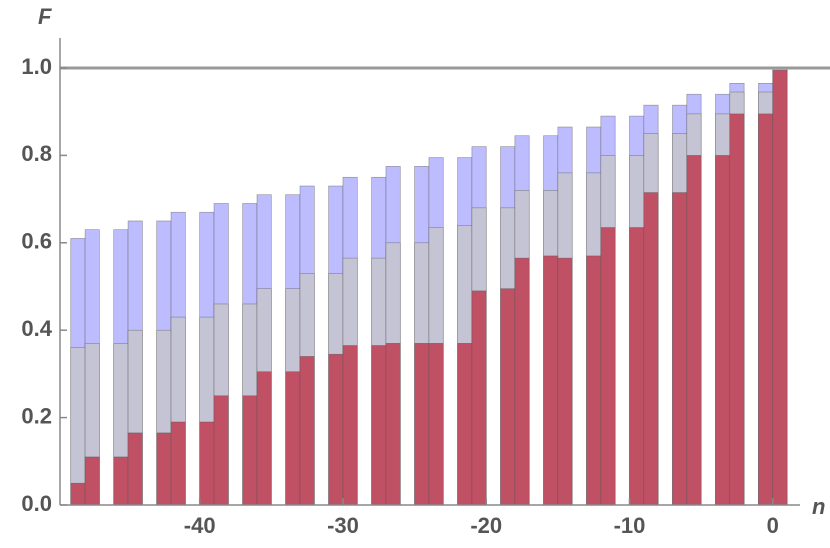 This screenshot has width=830, height=548. I want to click on x-axis-label: n, so click(818, 506).